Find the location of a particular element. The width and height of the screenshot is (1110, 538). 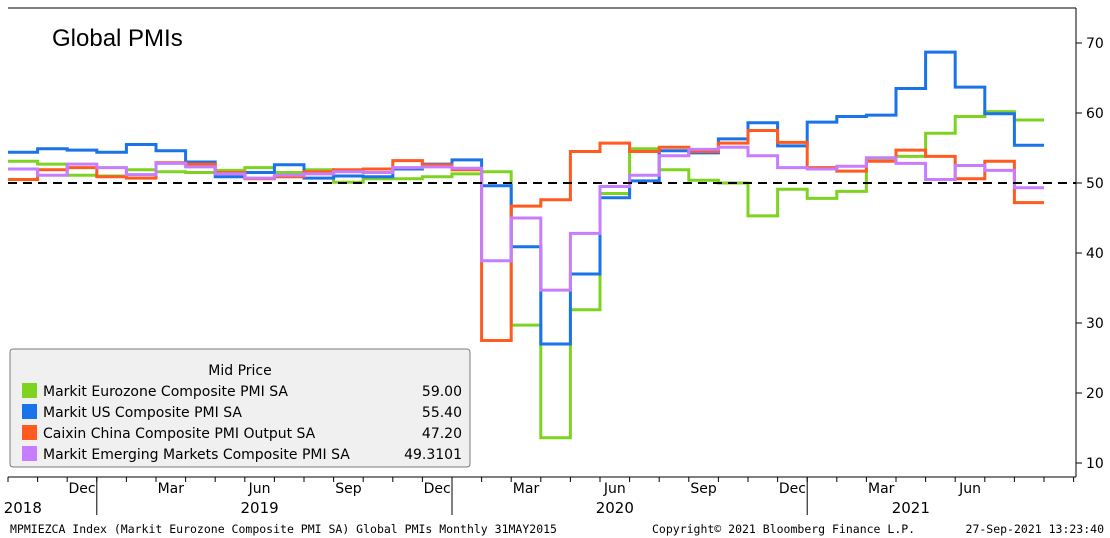

legend-header: Mid Price is located at coordinates (239, 371).